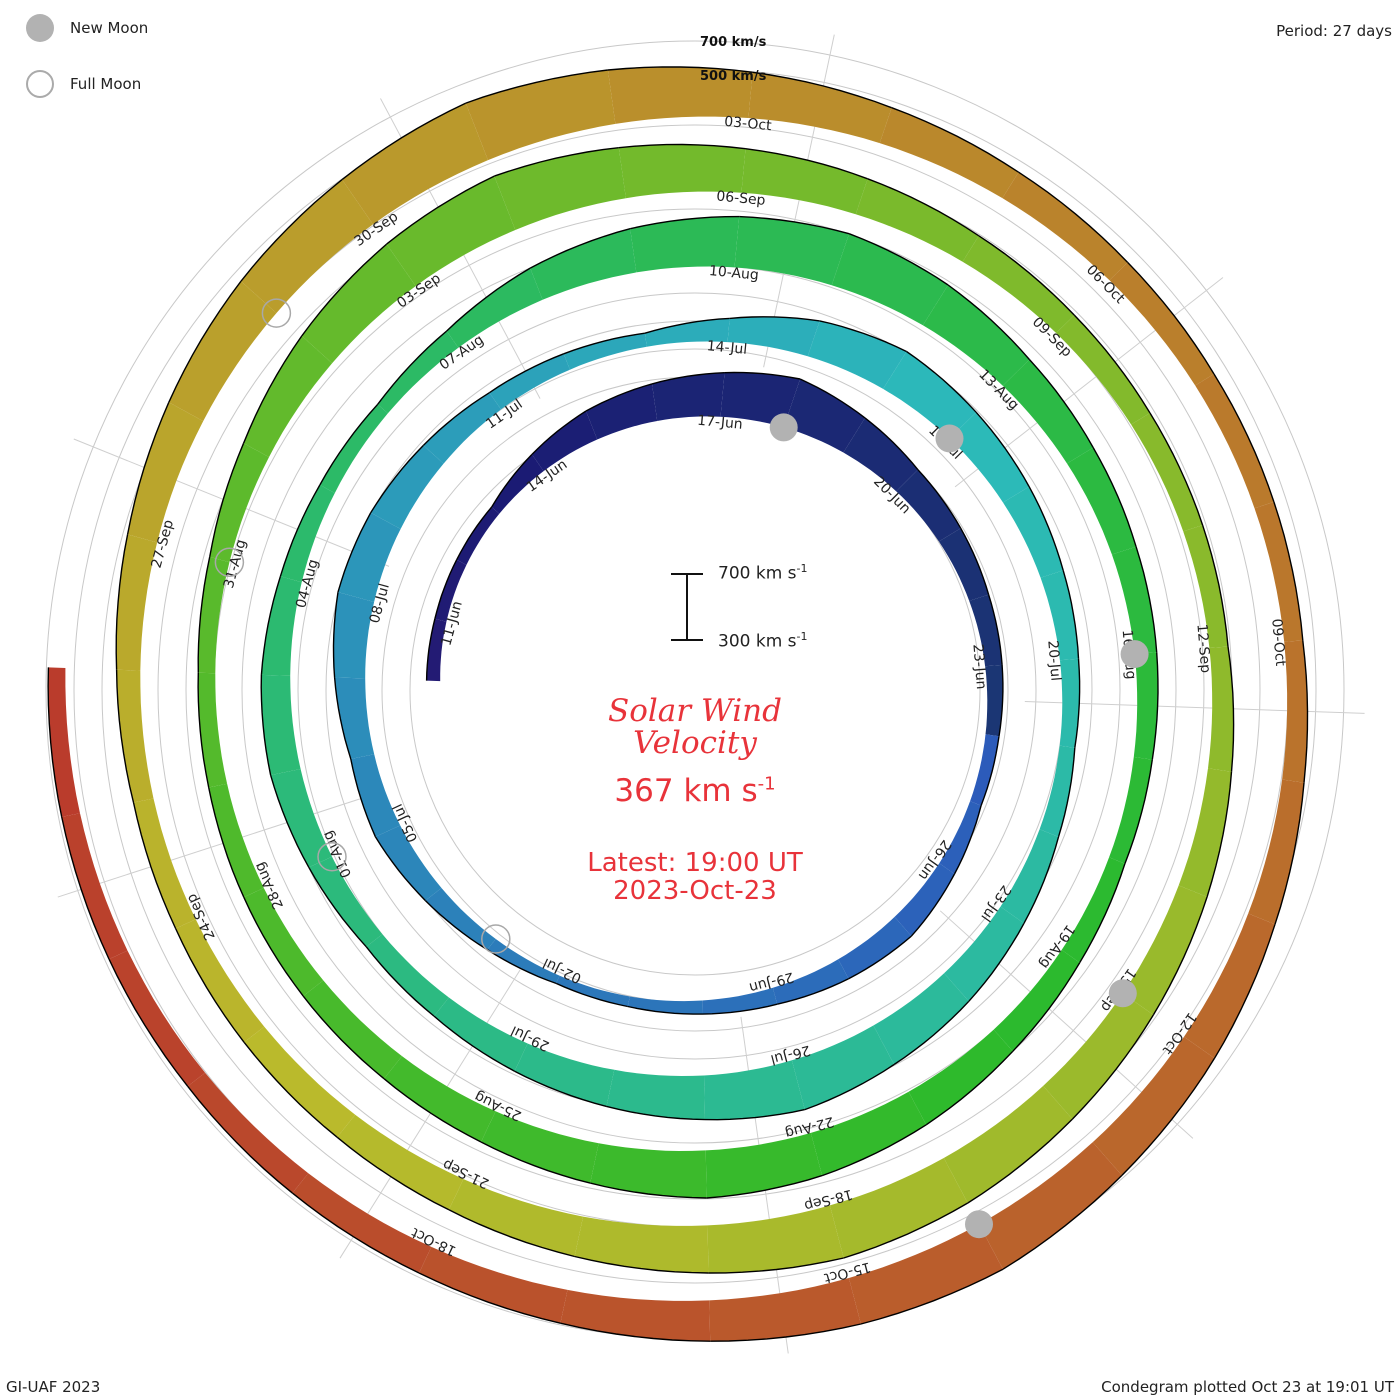  I want to click on full-moon-marker, so click(276, 313).